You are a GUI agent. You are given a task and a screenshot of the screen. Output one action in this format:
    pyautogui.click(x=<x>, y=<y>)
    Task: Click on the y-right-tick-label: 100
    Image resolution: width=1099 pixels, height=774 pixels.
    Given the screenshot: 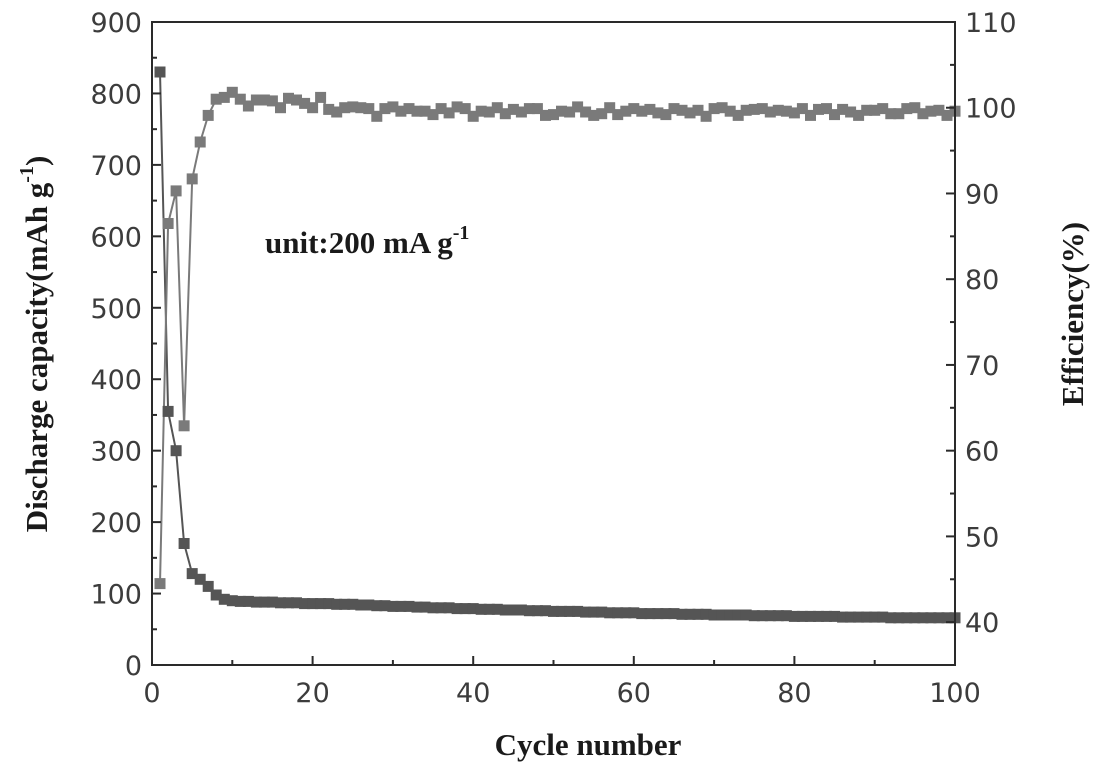 What is the action you would take?
    pyautogui.click(x=991, y=109)
    